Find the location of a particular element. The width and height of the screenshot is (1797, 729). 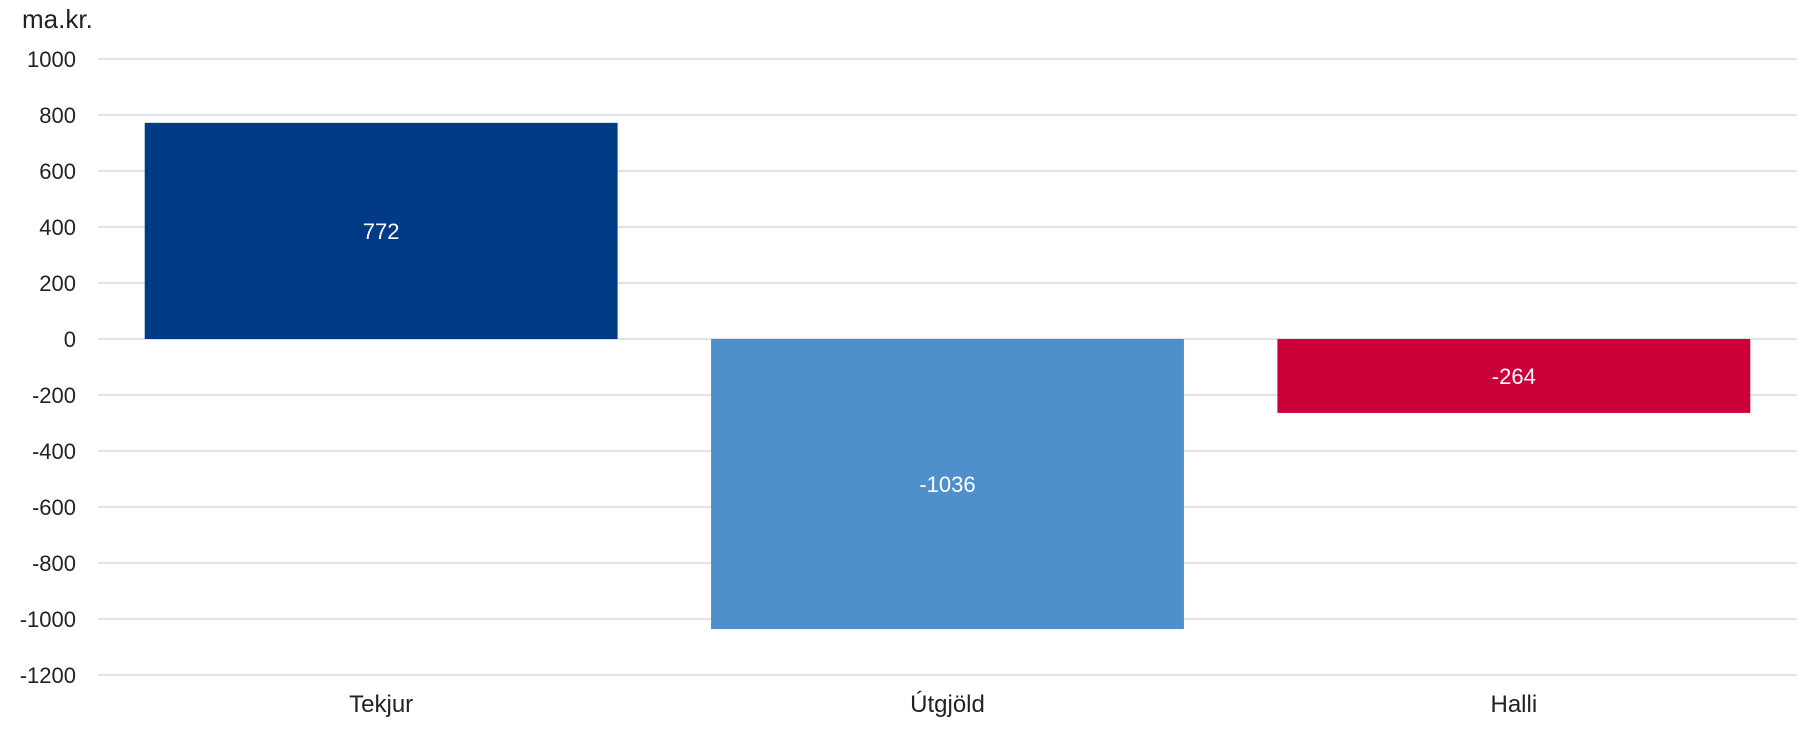

y-tick-label: -800 is located at coordinates (54, 563).